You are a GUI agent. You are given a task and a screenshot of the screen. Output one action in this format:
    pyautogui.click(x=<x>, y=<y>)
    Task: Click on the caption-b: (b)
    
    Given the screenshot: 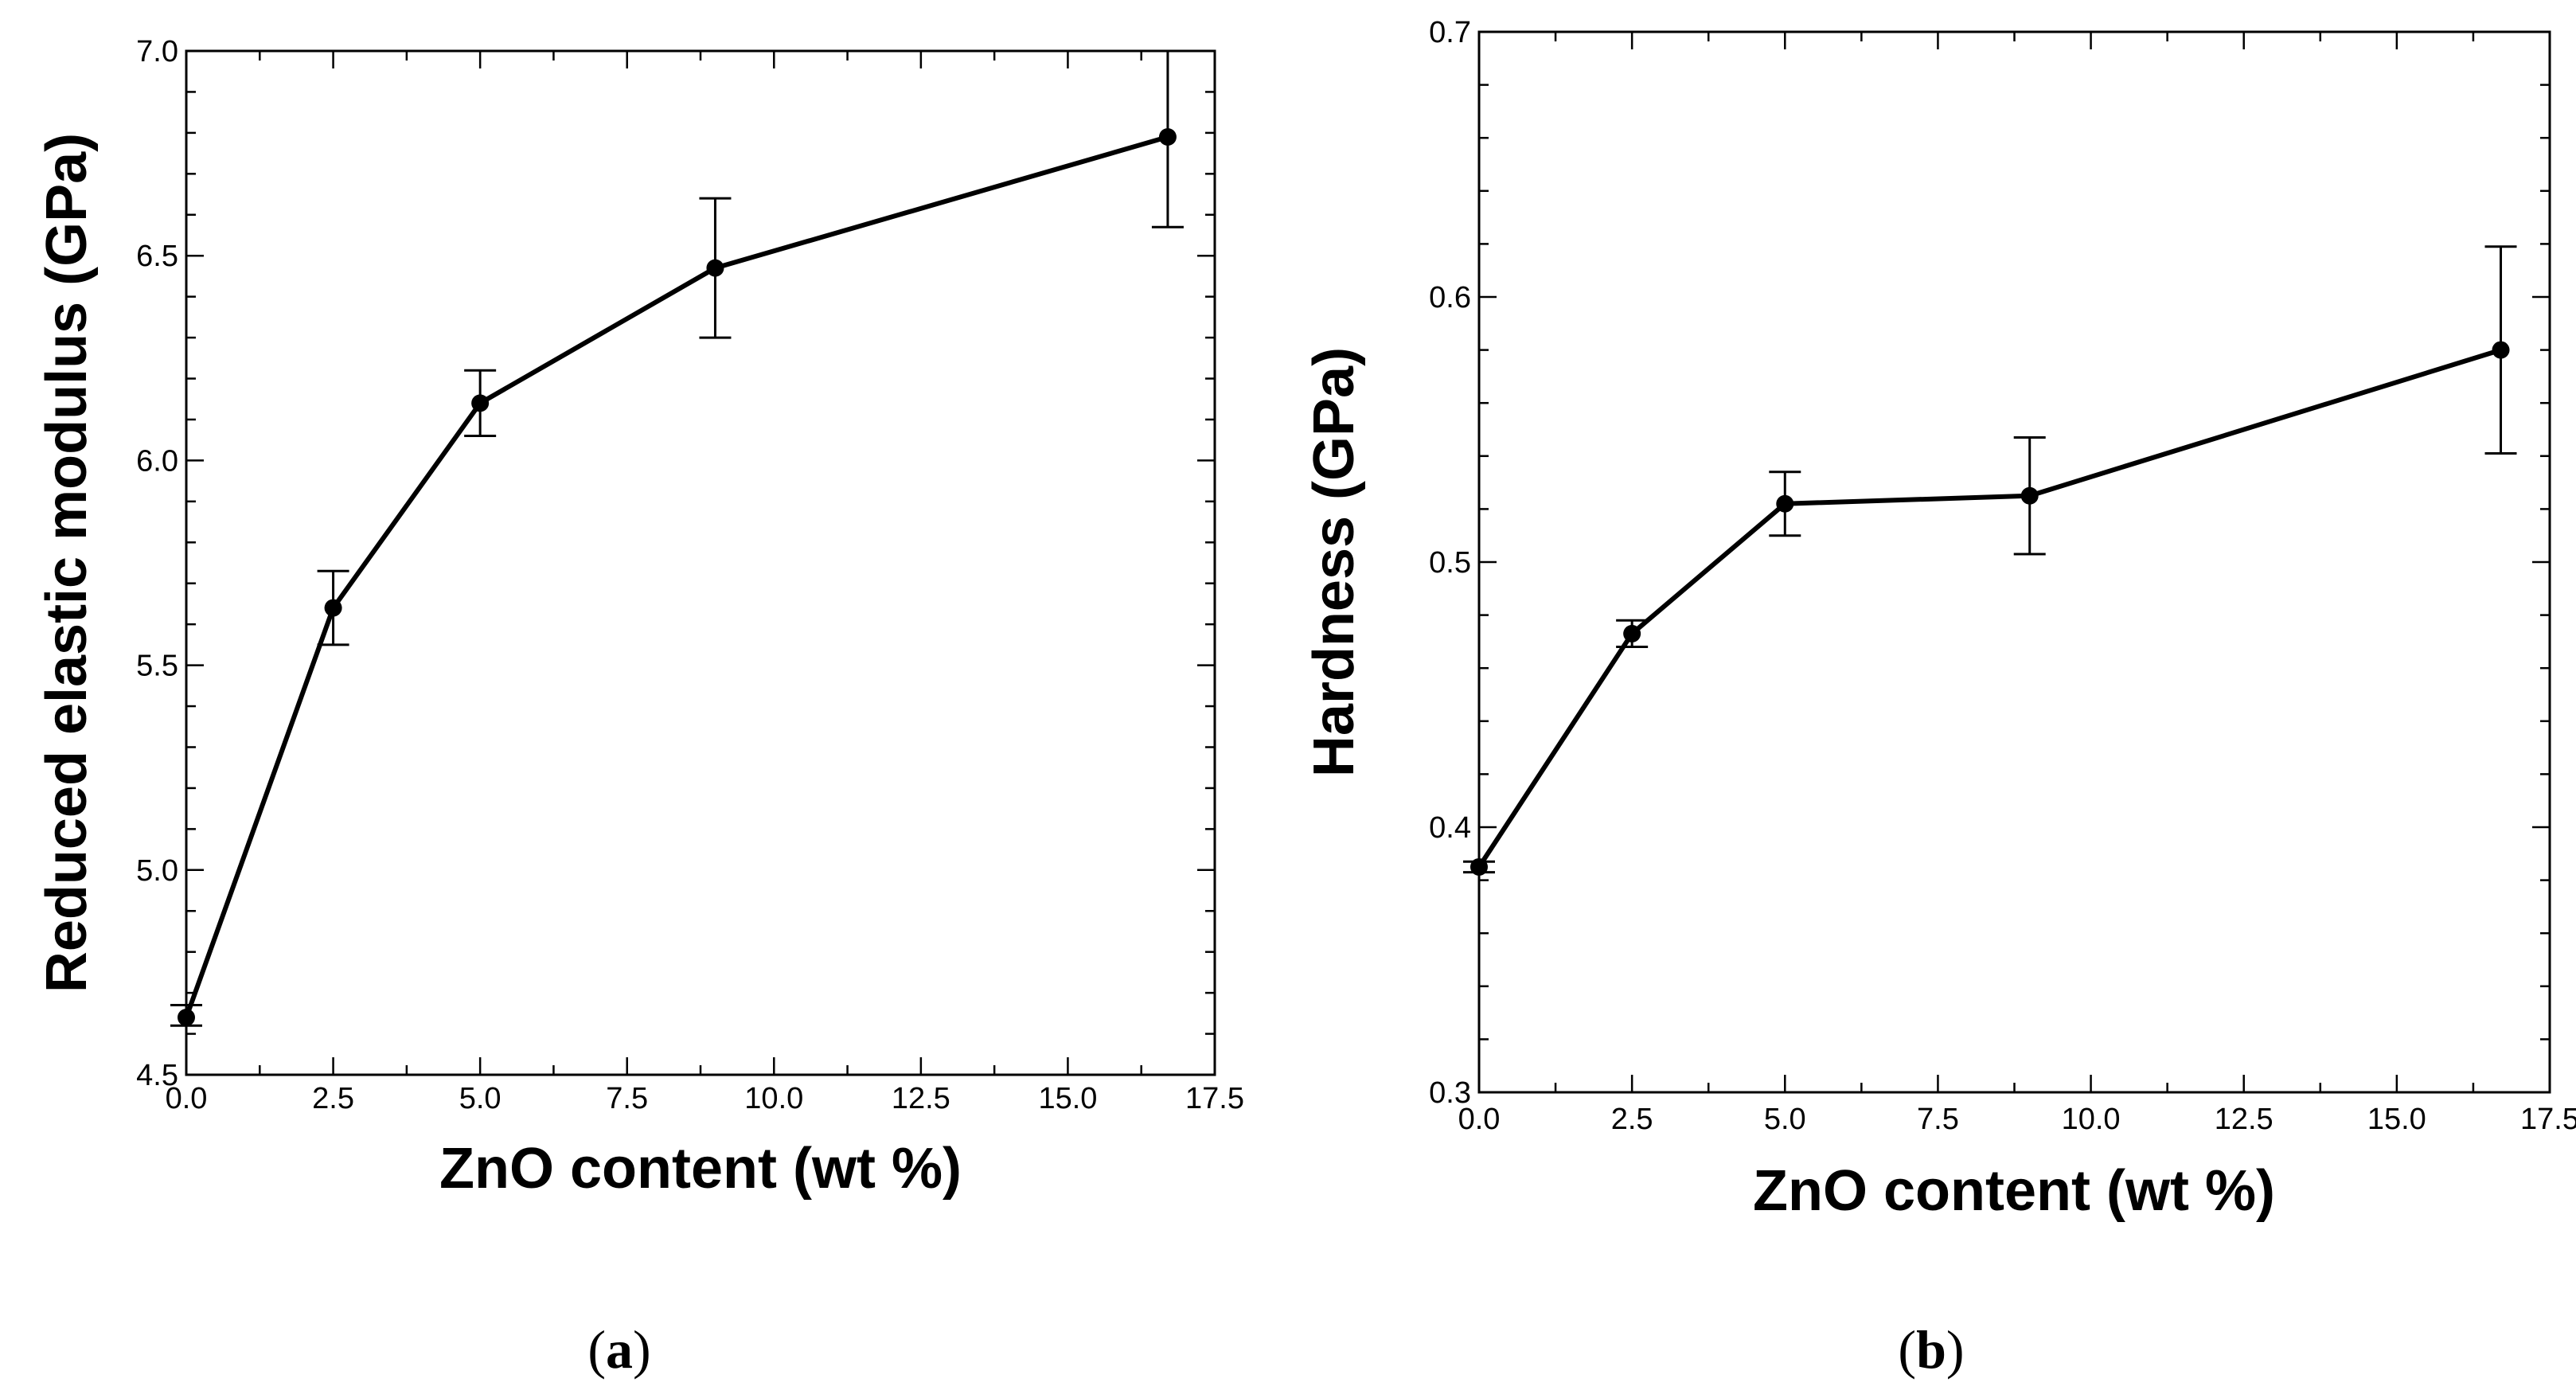 What is the action you would take?
    pyautogui.click(x=1931, y=1349)
    